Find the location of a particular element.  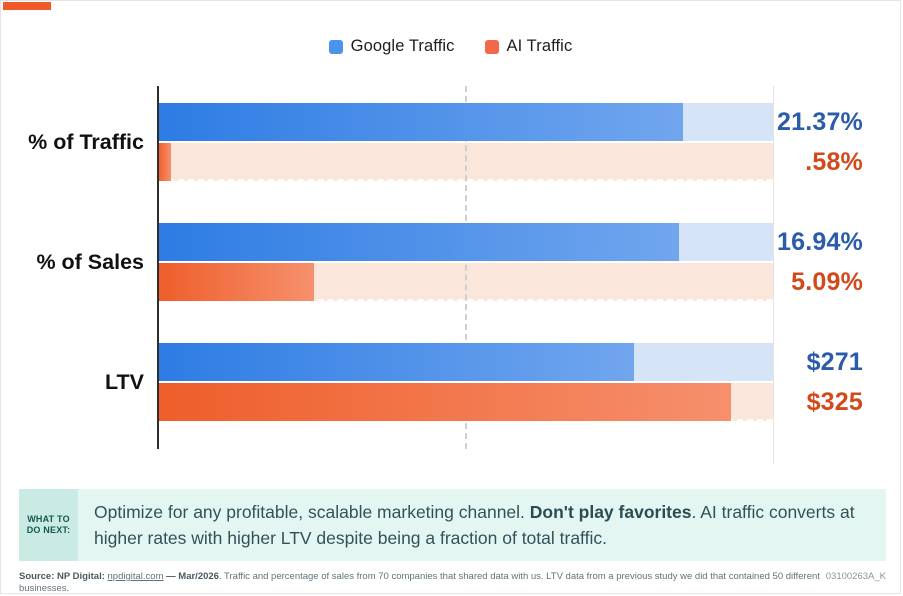

legend-swatch-ai is located at coordinates (491, 46).